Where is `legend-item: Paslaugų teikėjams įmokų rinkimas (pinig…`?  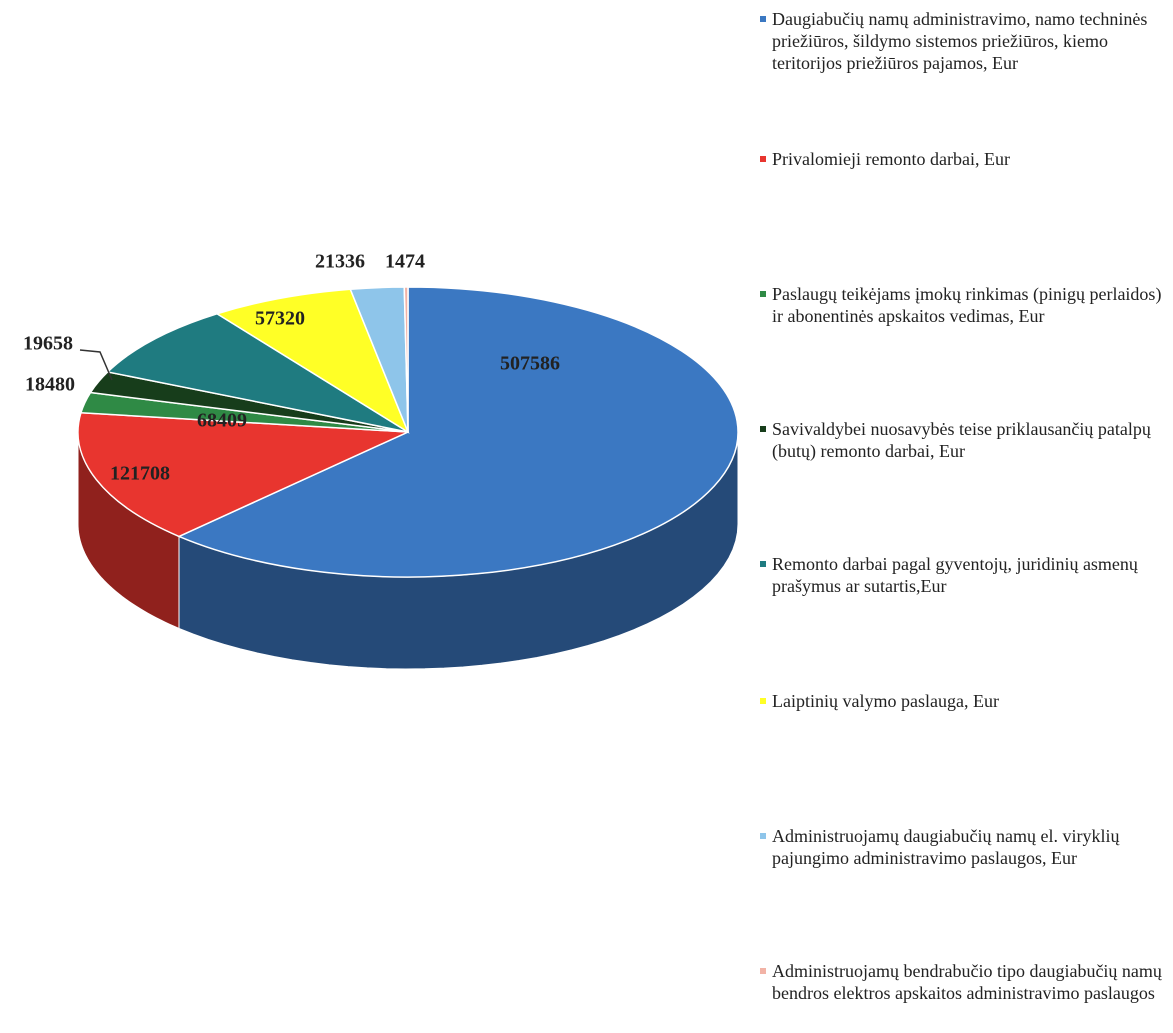
legend-item: Paslaugų teikėjams įmokų rinkimas (pinig… is located at coordinates (962, 305).